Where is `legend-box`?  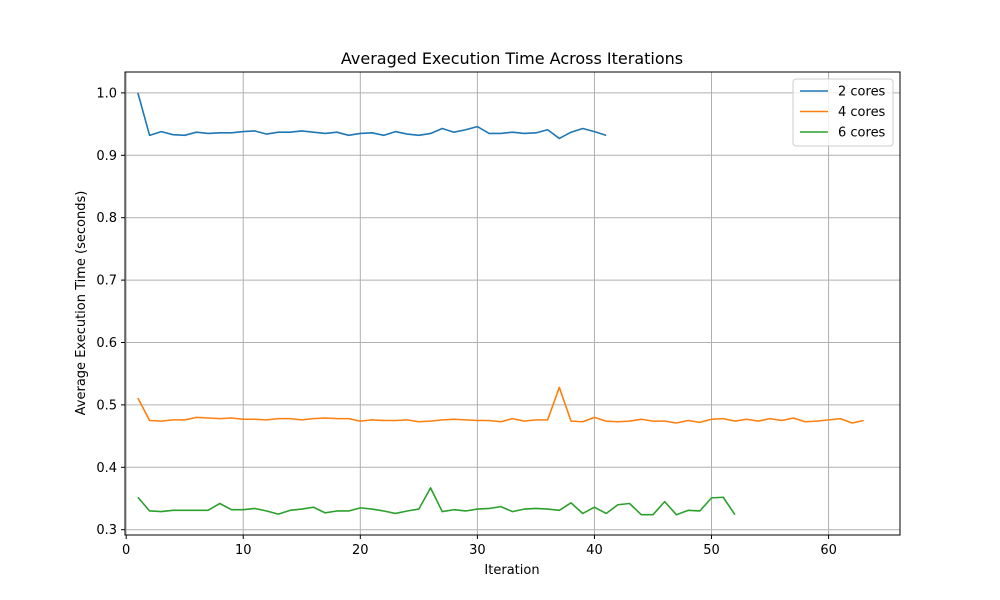
legend-box is located at coordinates (843, 112).